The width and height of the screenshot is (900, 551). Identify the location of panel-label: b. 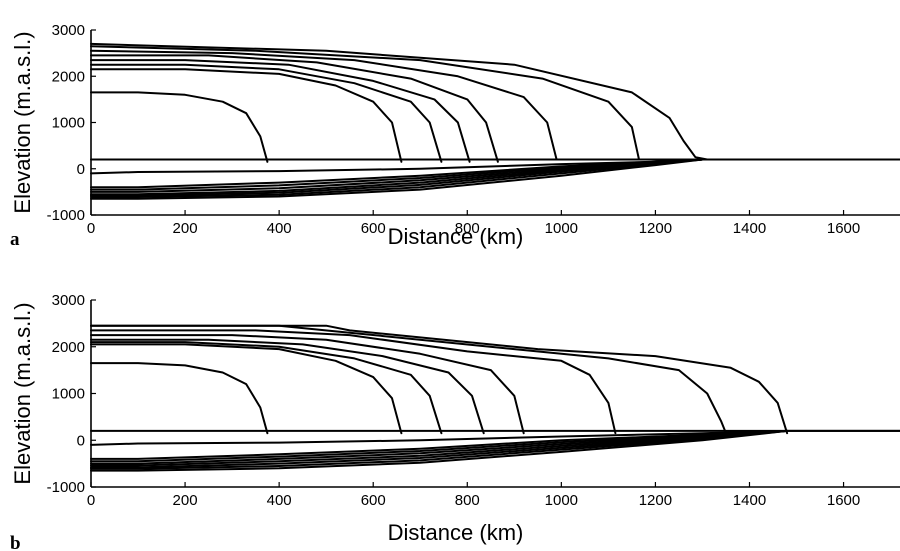
(15, 542).